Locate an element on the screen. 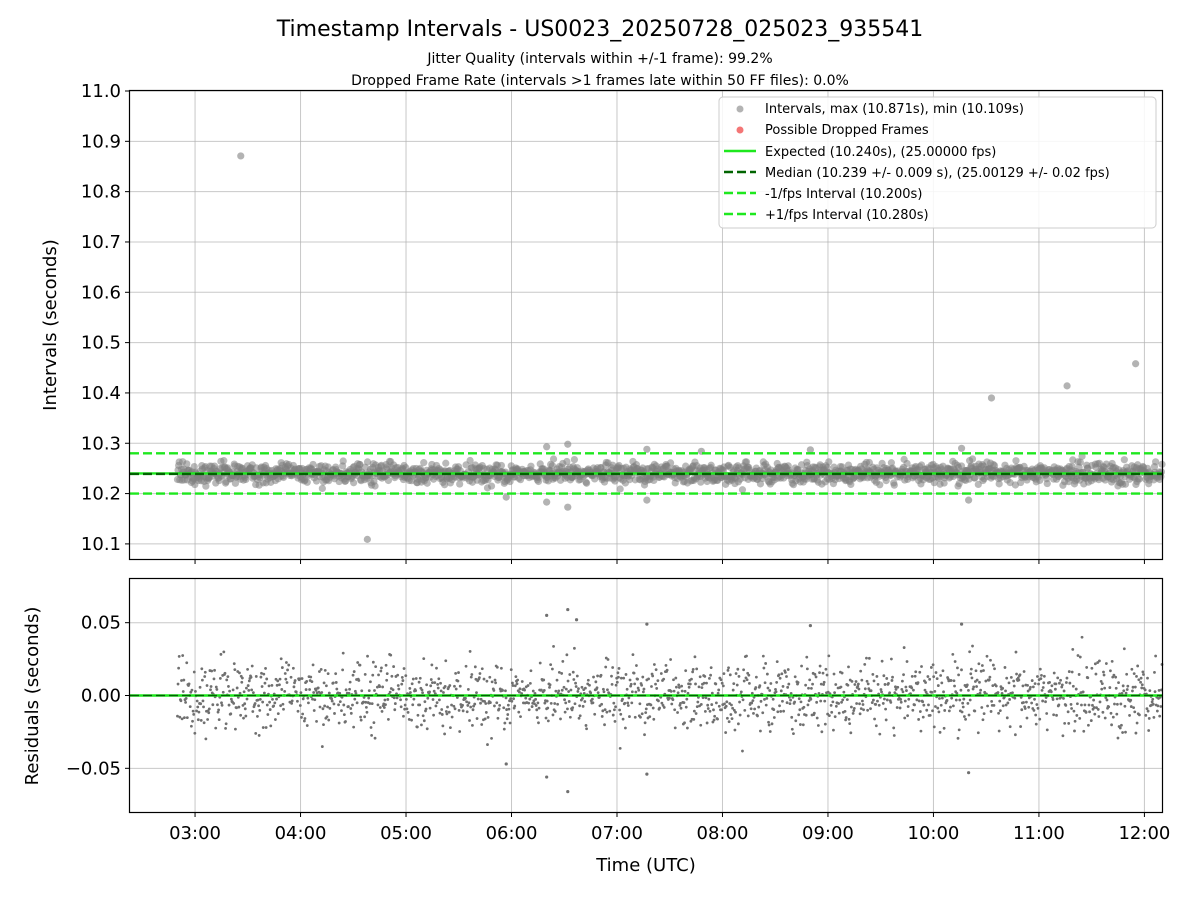 This screenshot has width=1200, height=900. x-tick-label: 12:00 is located at coordinates (1144, 833).